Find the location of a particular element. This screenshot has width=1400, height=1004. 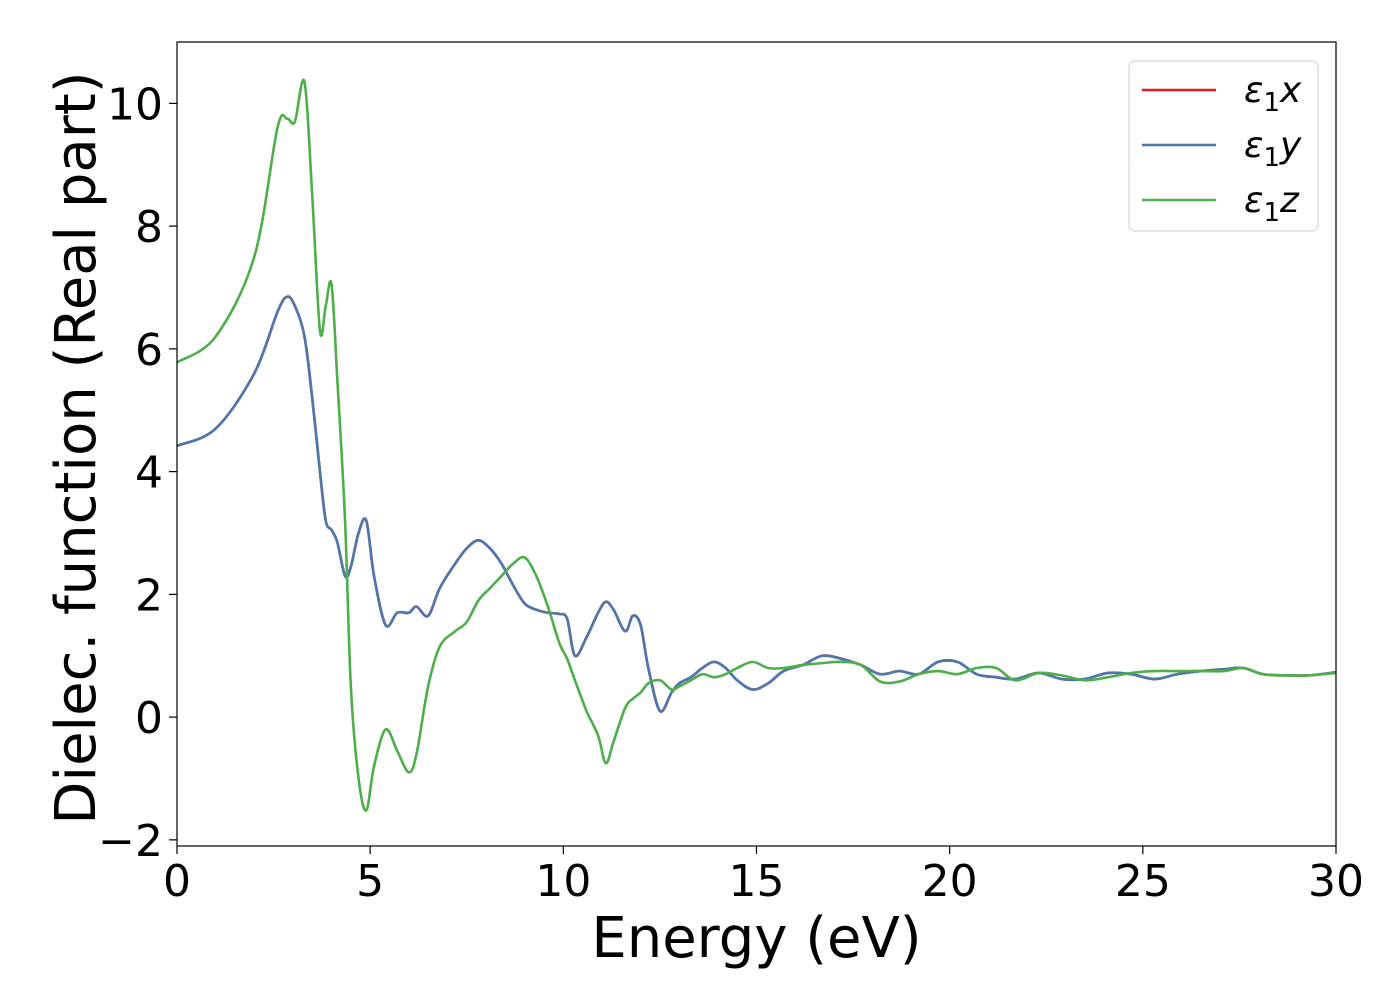

x-tick-label: 5 is located at coordinates (370, 881).